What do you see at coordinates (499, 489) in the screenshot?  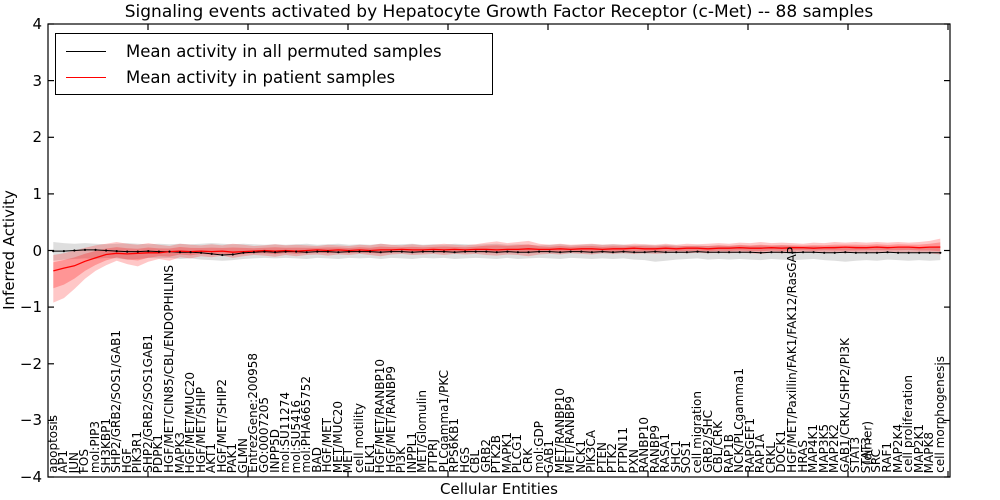 I see `x-axis-label: Cellular Entities` at bounding box center [499, 489].